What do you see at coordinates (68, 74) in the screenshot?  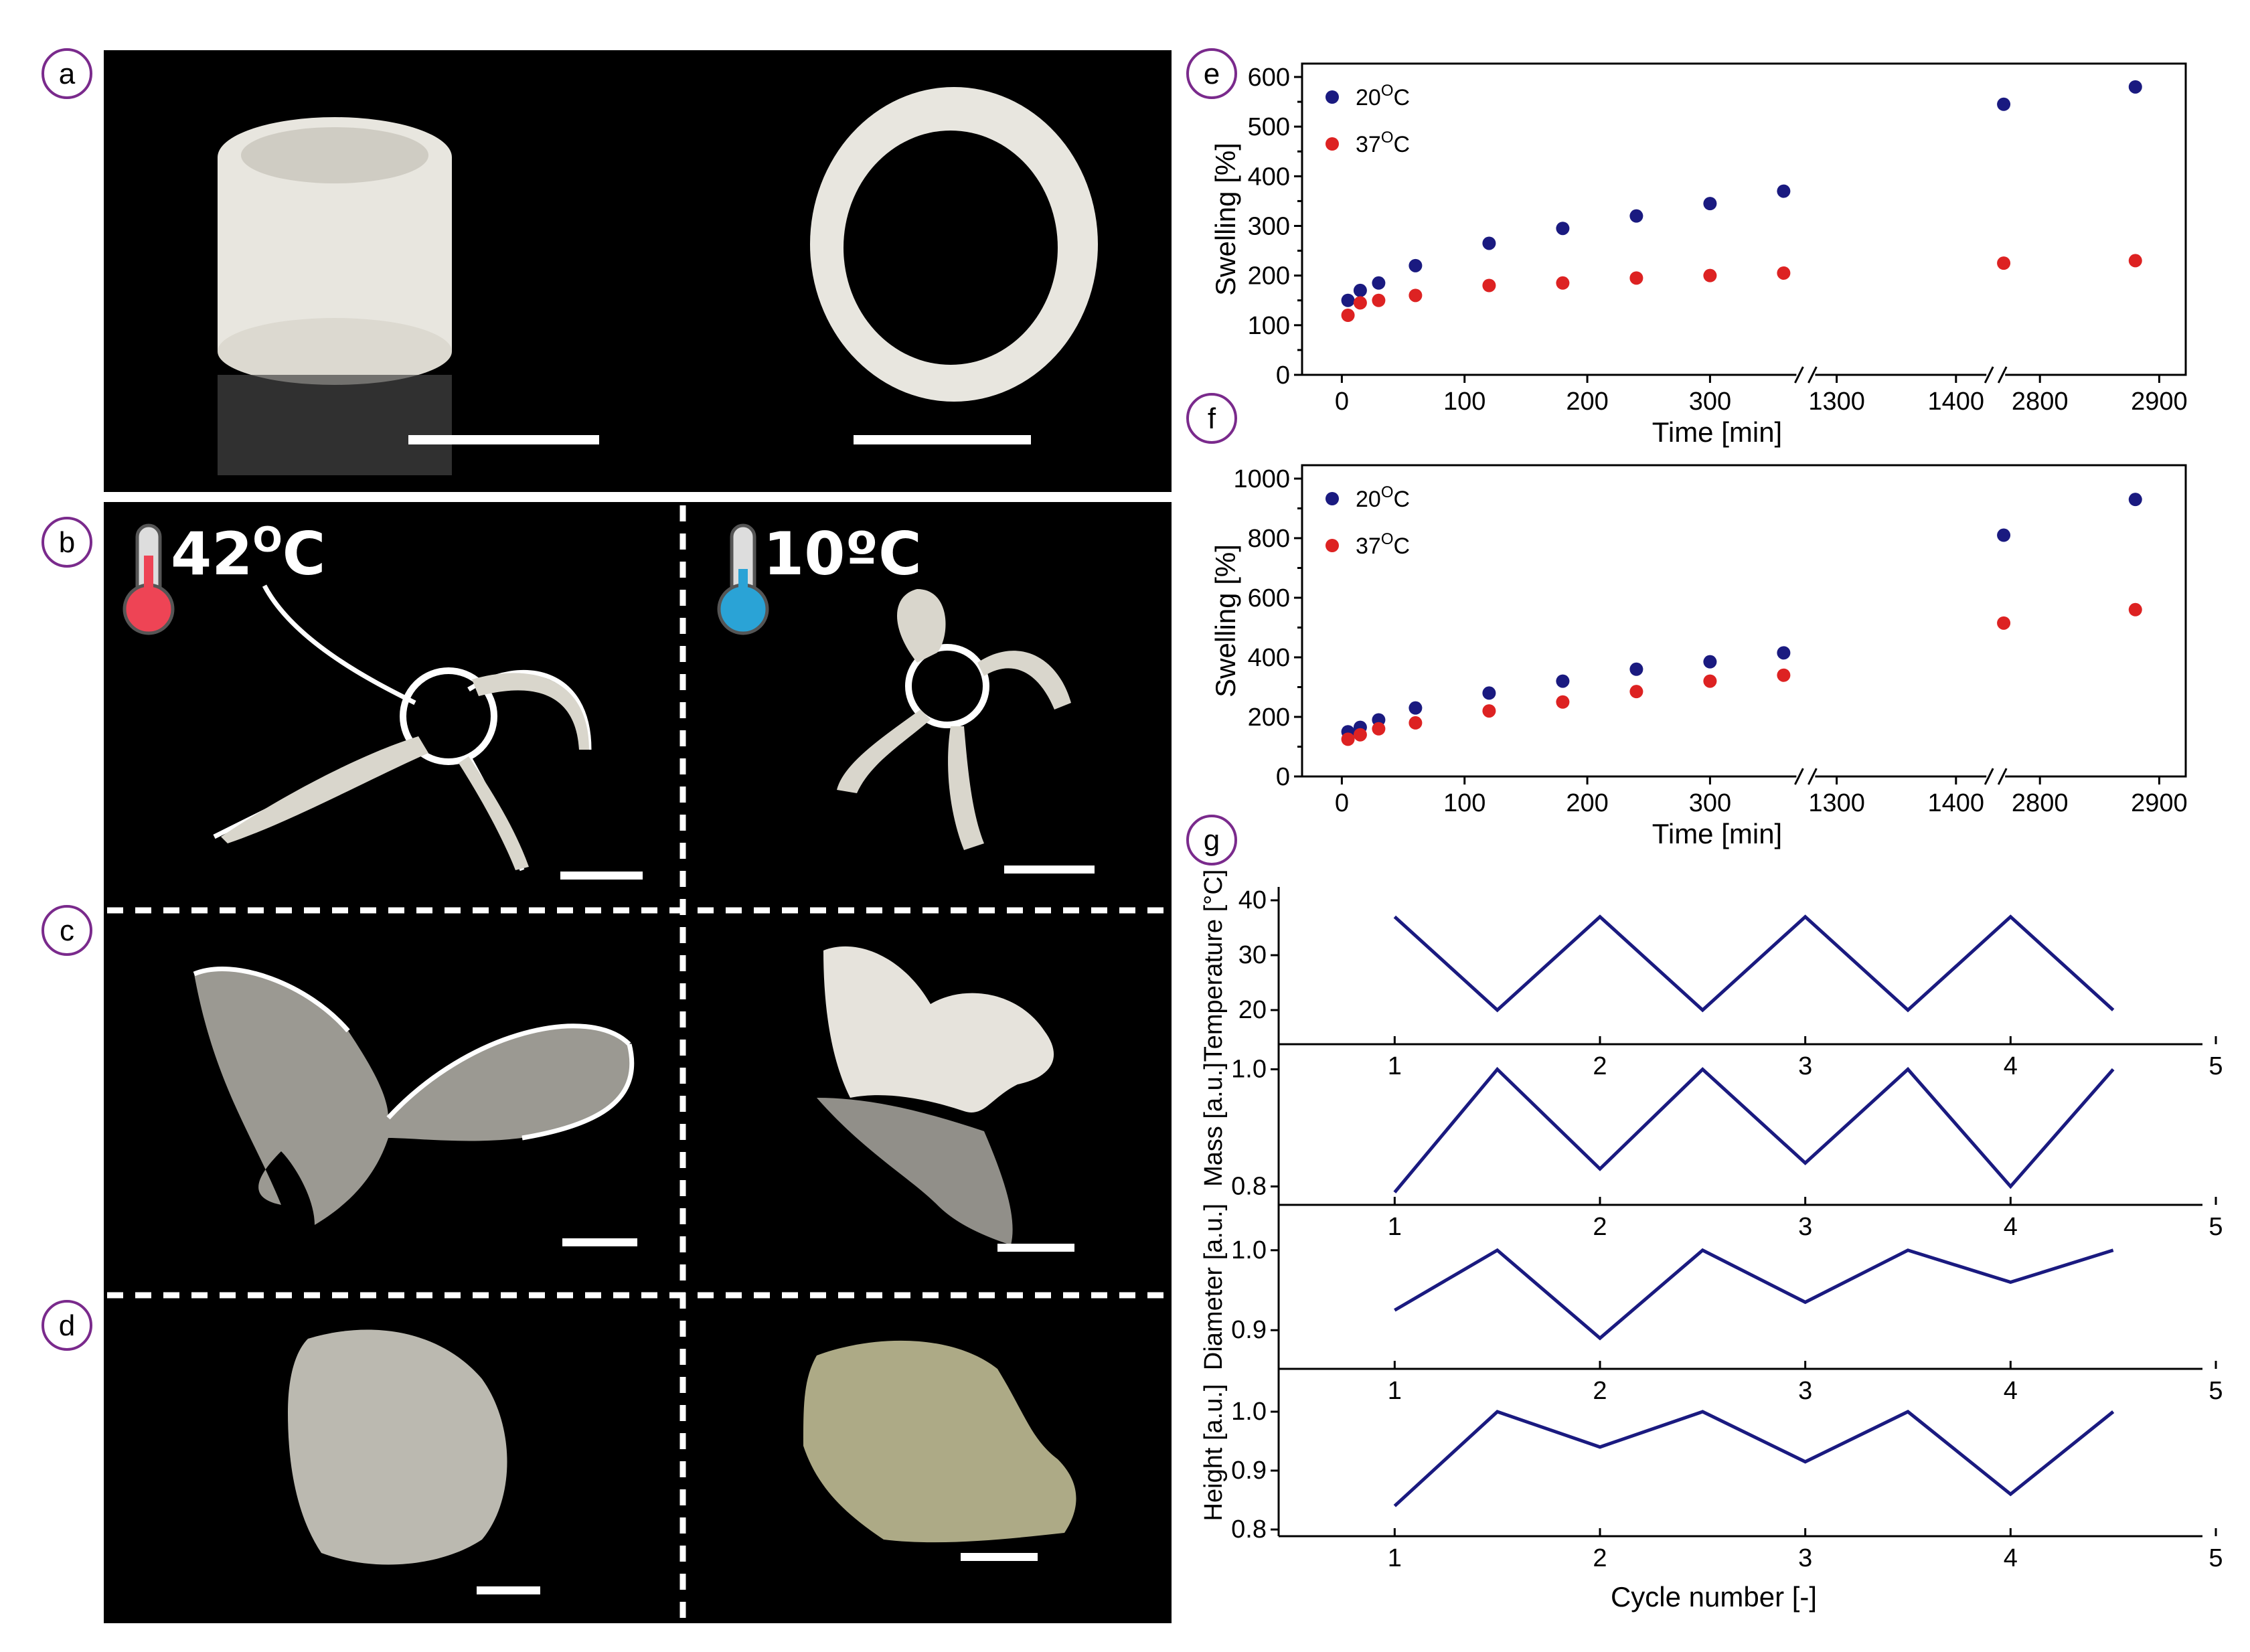 I see `svg-text: a` at bounding box center [68, 74].